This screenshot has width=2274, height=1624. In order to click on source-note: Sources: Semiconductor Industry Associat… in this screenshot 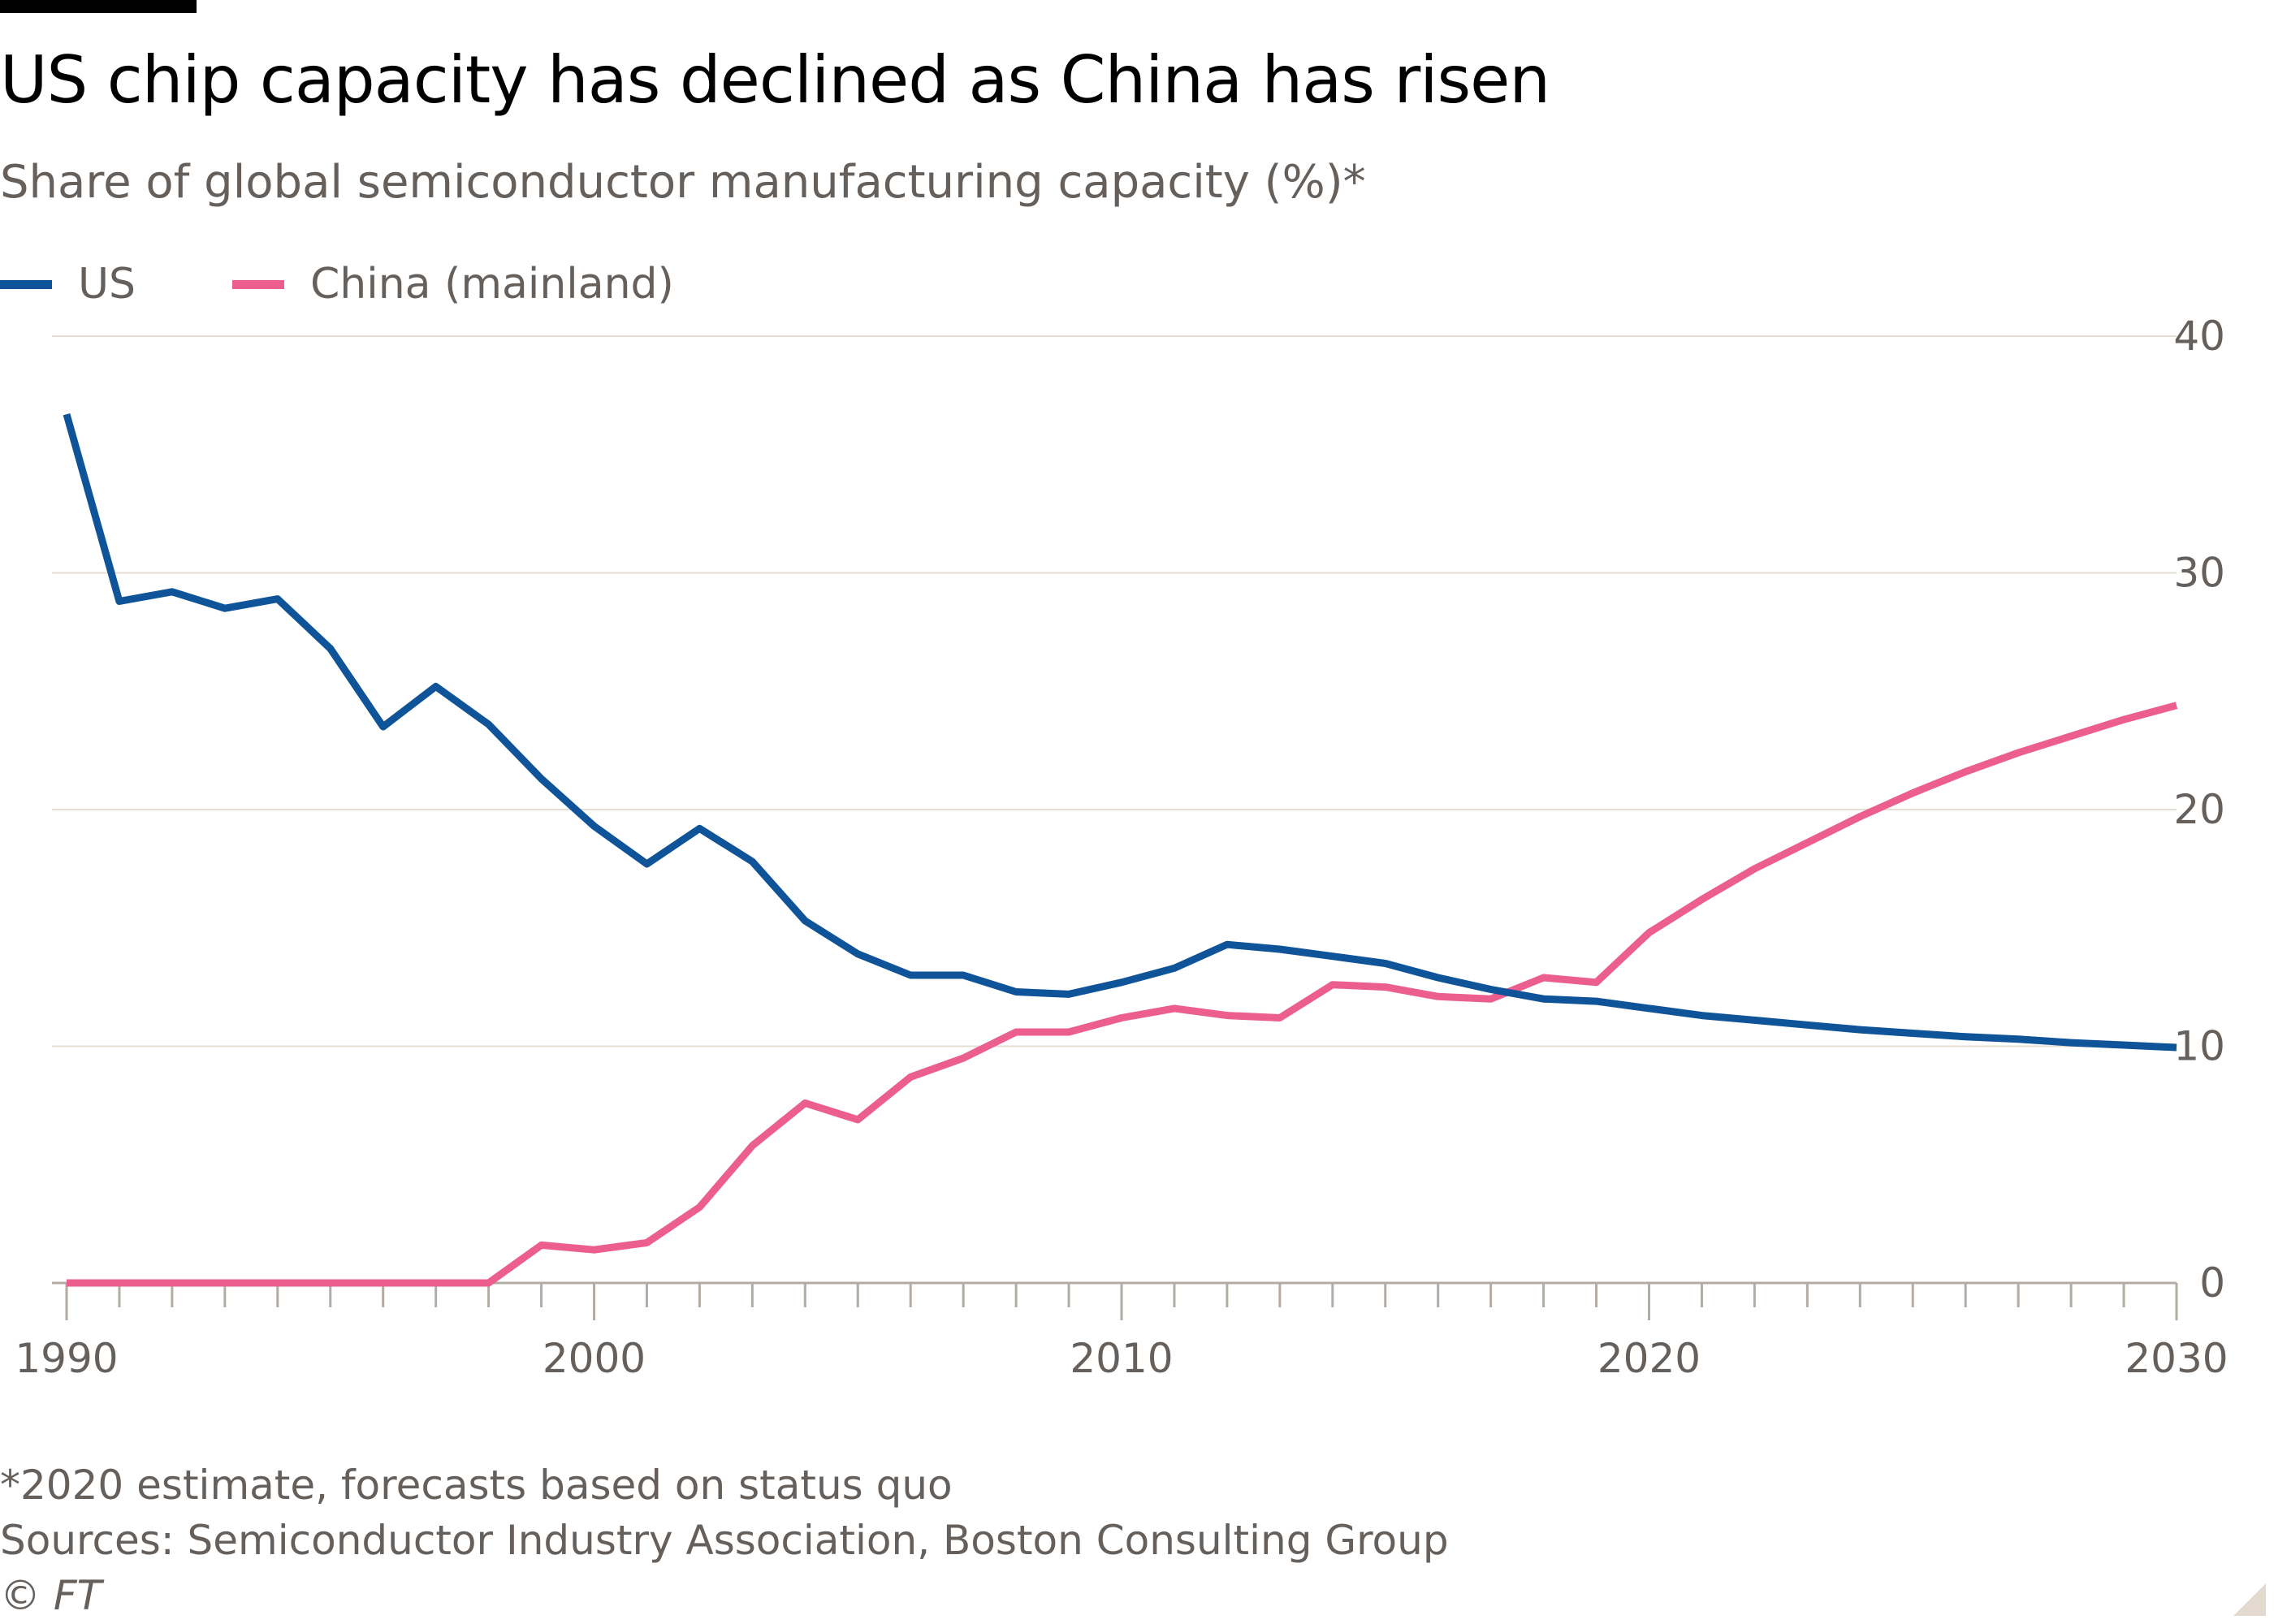, I will do `click(725, 1541)`.